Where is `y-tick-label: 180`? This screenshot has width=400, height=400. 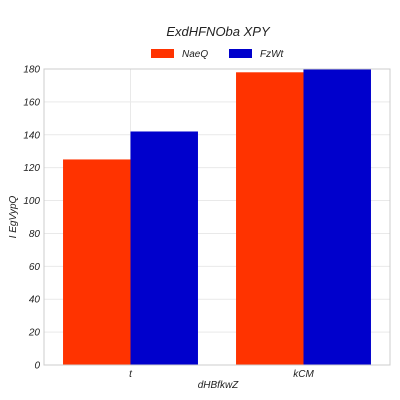
y-tick-label: 180 is located at coordinates (31, 70).